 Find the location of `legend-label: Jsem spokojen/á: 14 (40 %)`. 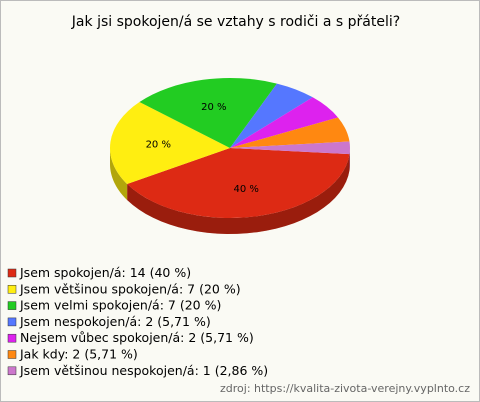

legend-label: Jsem spokojen/á: 14 (40 %) is located at coordinates (105, 272).